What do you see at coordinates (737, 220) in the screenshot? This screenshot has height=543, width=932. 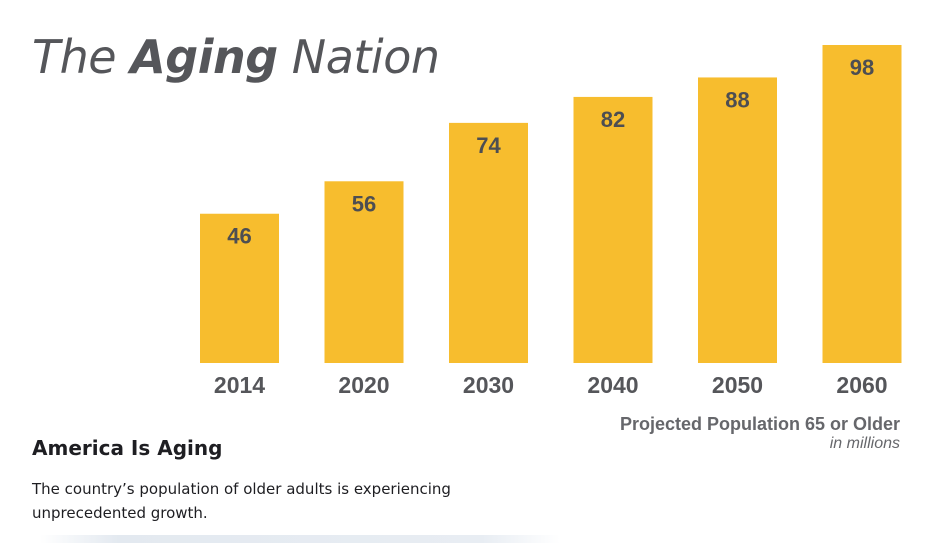 I see `bar-2050` at bounding box center [737, 220].